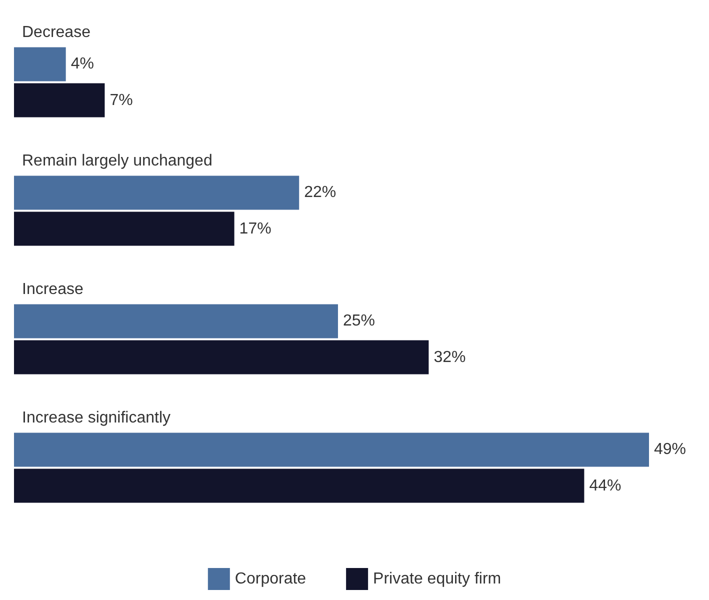  What do you see at coordinates (96, 417) in the screenshot?
I see `y-tick-label: Increase significantly` at bounding box center [96, 417].